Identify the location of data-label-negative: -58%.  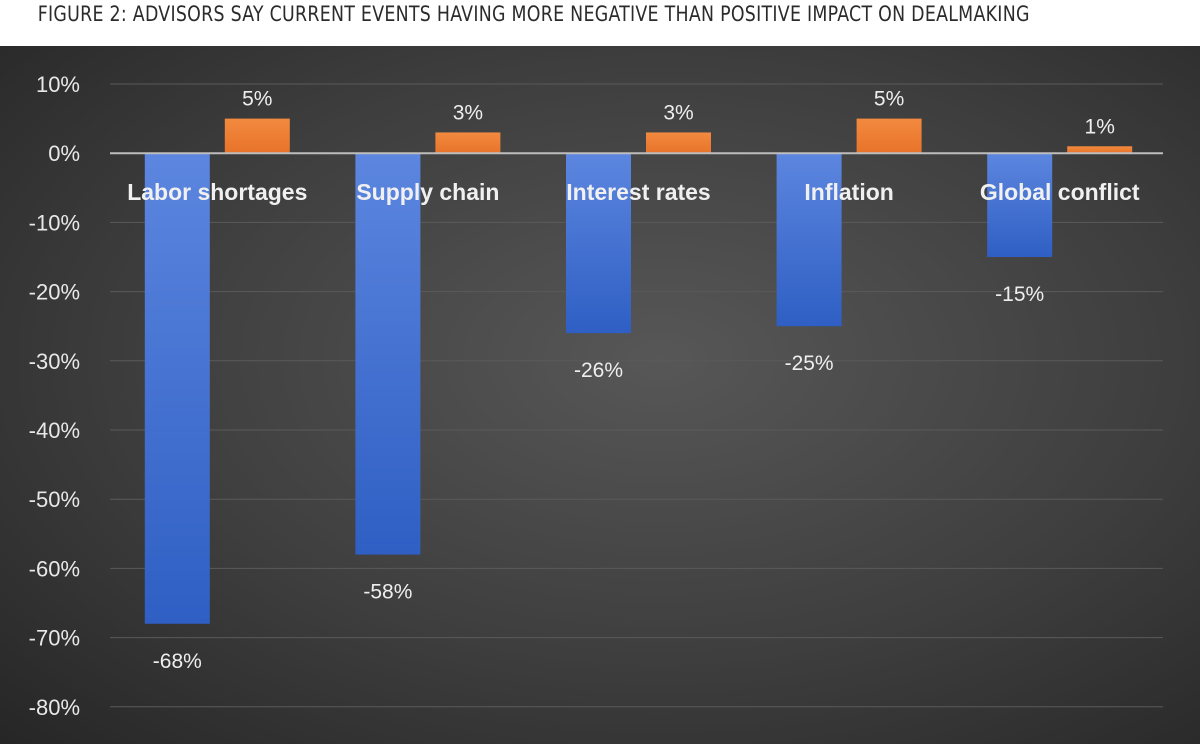
(387, 592).